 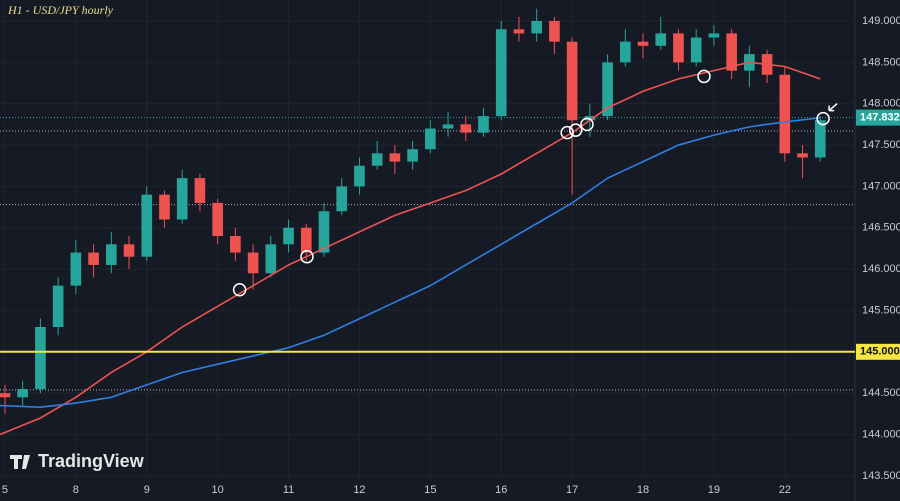 I want to click on x-tick-label: 18, so click(x=643, y=490).